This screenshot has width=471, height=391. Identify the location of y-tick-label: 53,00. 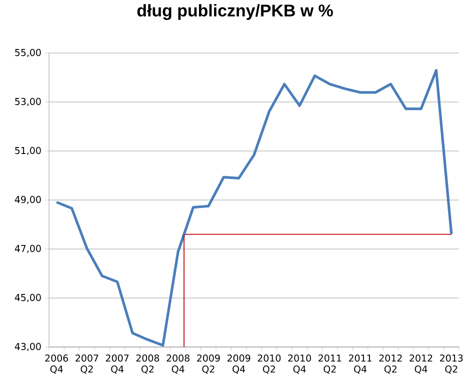
(28, 102).